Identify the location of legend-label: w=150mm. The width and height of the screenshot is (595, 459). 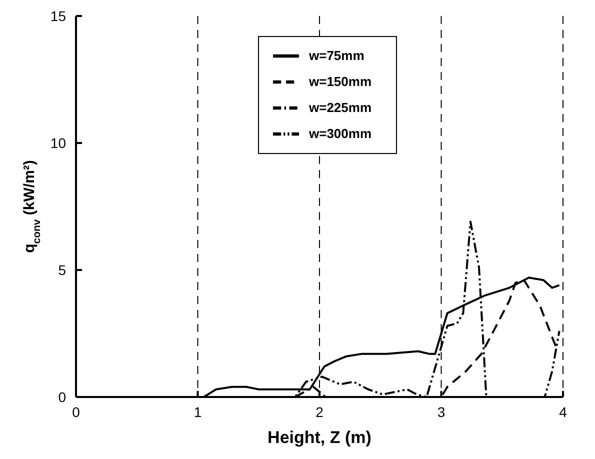
(340, 82).